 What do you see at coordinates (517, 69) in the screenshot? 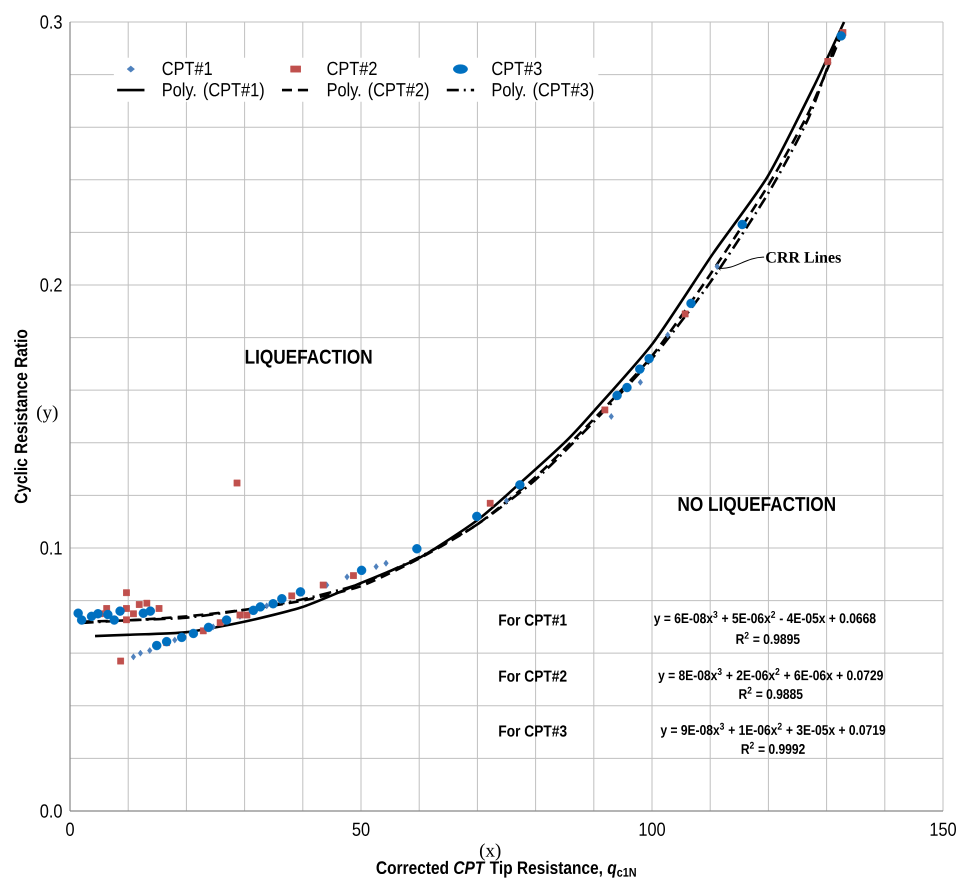
I see `legend-label: CPT#3` at bounding box center [517, 69].